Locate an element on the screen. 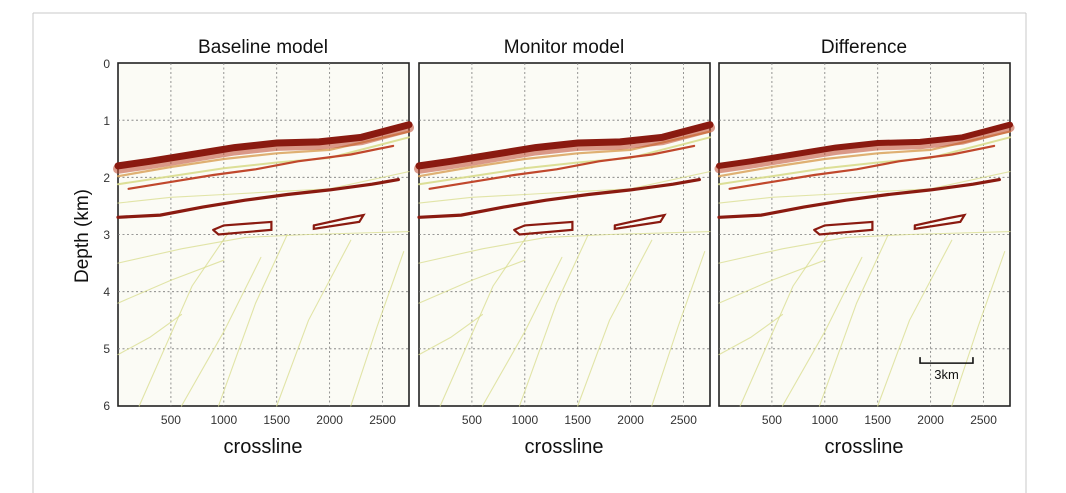 This screenshot has height=493, width=1066. y-tick-labels: 0 1 2 3 4 5 6 is located at coordinates (106, 235).